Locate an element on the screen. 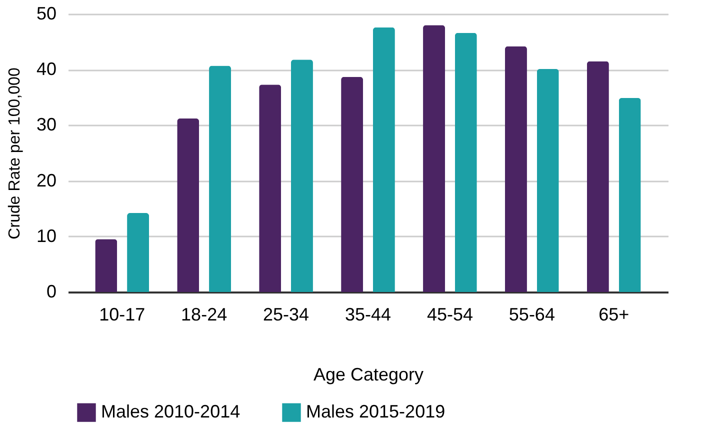 The width and height of the screenshot is (726, 438). y-tick-label: 10 is located at coordinates (46, 236).